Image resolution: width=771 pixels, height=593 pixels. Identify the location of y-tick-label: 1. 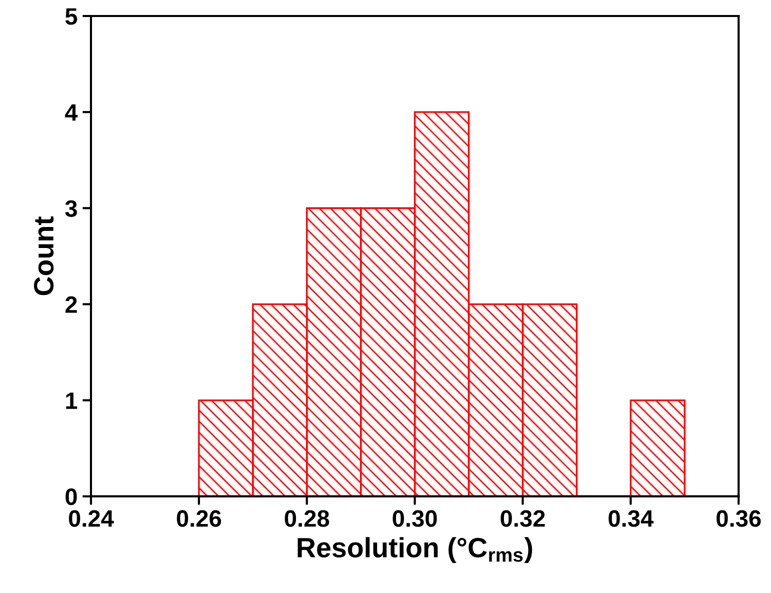
(72, 400).